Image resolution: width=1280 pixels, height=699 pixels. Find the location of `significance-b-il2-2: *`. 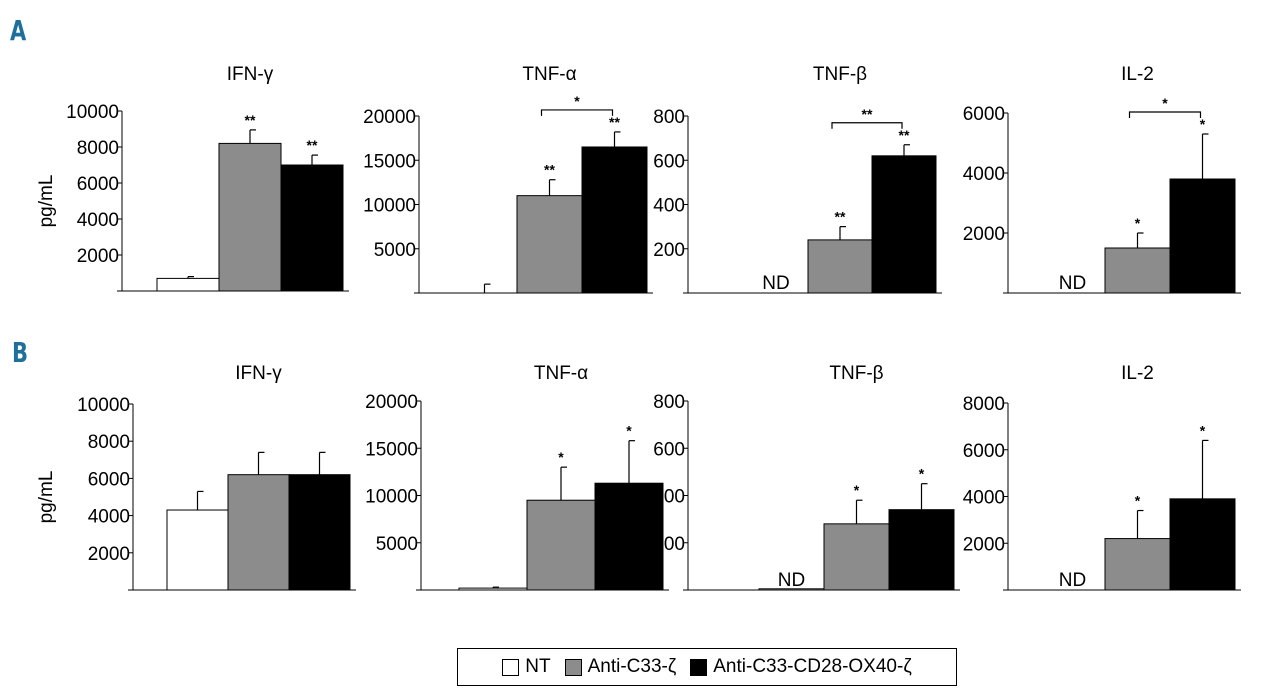

significance-b-il2-2: * is located at coordinates (1138, 501).